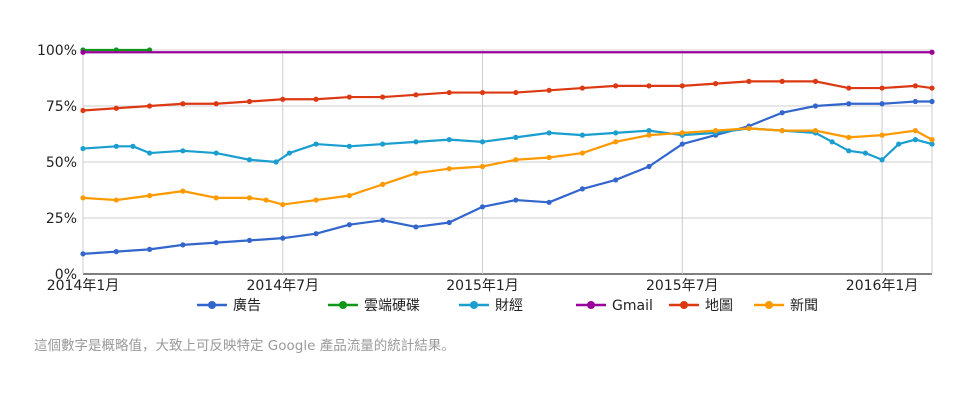 Image resolution: width=960 pixels, height=420 pixels. What do you see at coordinates (282, 286) in the screenshot?
I see `x-tick-label: 2014年7月` at bounding box center [282, 286].